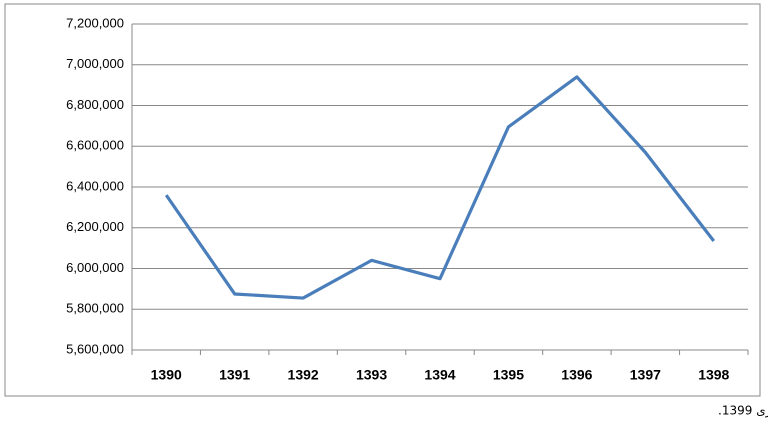 Image resolution: width=768 pixels, height=425 pixels. I want to click on y-tick-label: 6,800,000, so click(95, 104).